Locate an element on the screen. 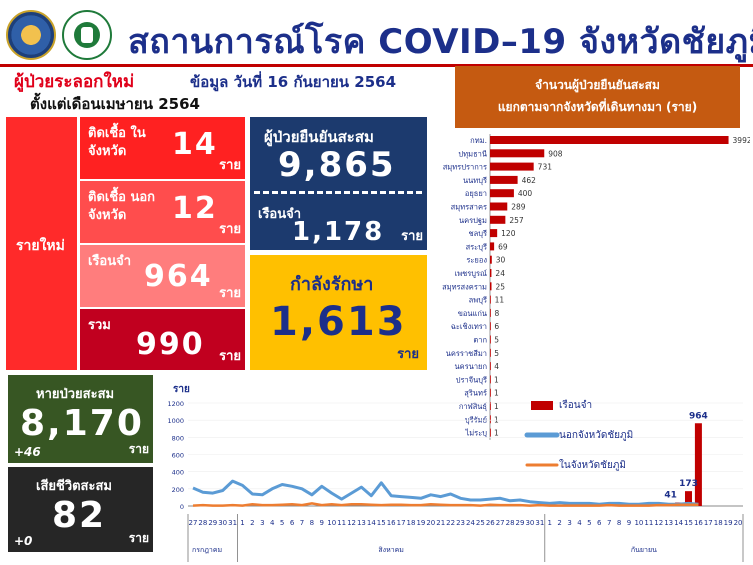  recovered-delta: +46 is located at coordinates (27, 452).